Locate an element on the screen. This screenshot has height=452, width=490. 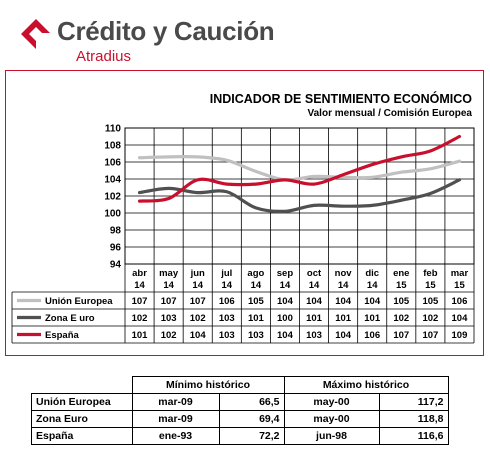
x-tick-label: sep is located at coordinates (285, 273).